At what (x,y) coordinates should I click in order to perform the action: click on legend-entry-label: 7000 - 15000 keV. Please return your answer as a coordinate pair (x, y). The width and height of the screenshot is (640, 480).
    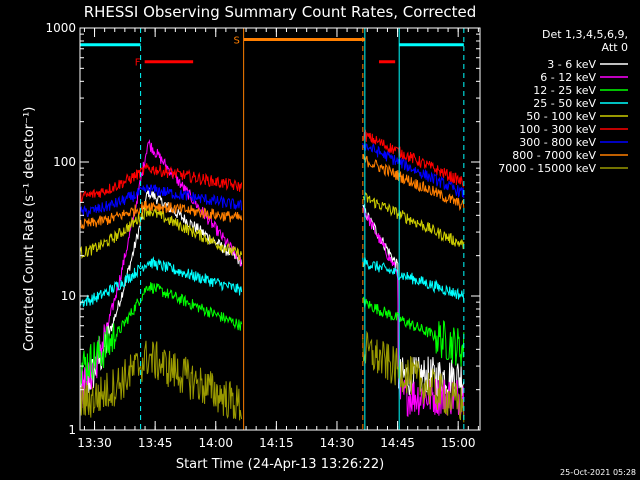
    Looking at the image, I should click on (547, 168).